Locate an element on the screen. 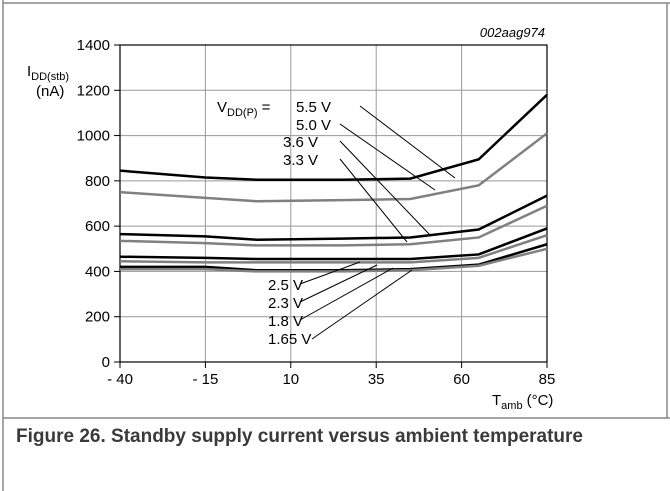 Image resolution: width=670 pixels, height=491 pixels. legend-prefix-main: V is located at coordinates (222, 107).